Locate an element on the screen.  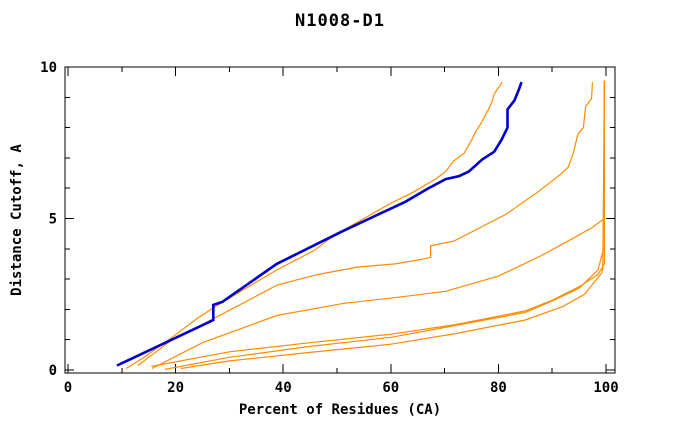
x-tick-label: 0 is located at coordinates (68, 388).